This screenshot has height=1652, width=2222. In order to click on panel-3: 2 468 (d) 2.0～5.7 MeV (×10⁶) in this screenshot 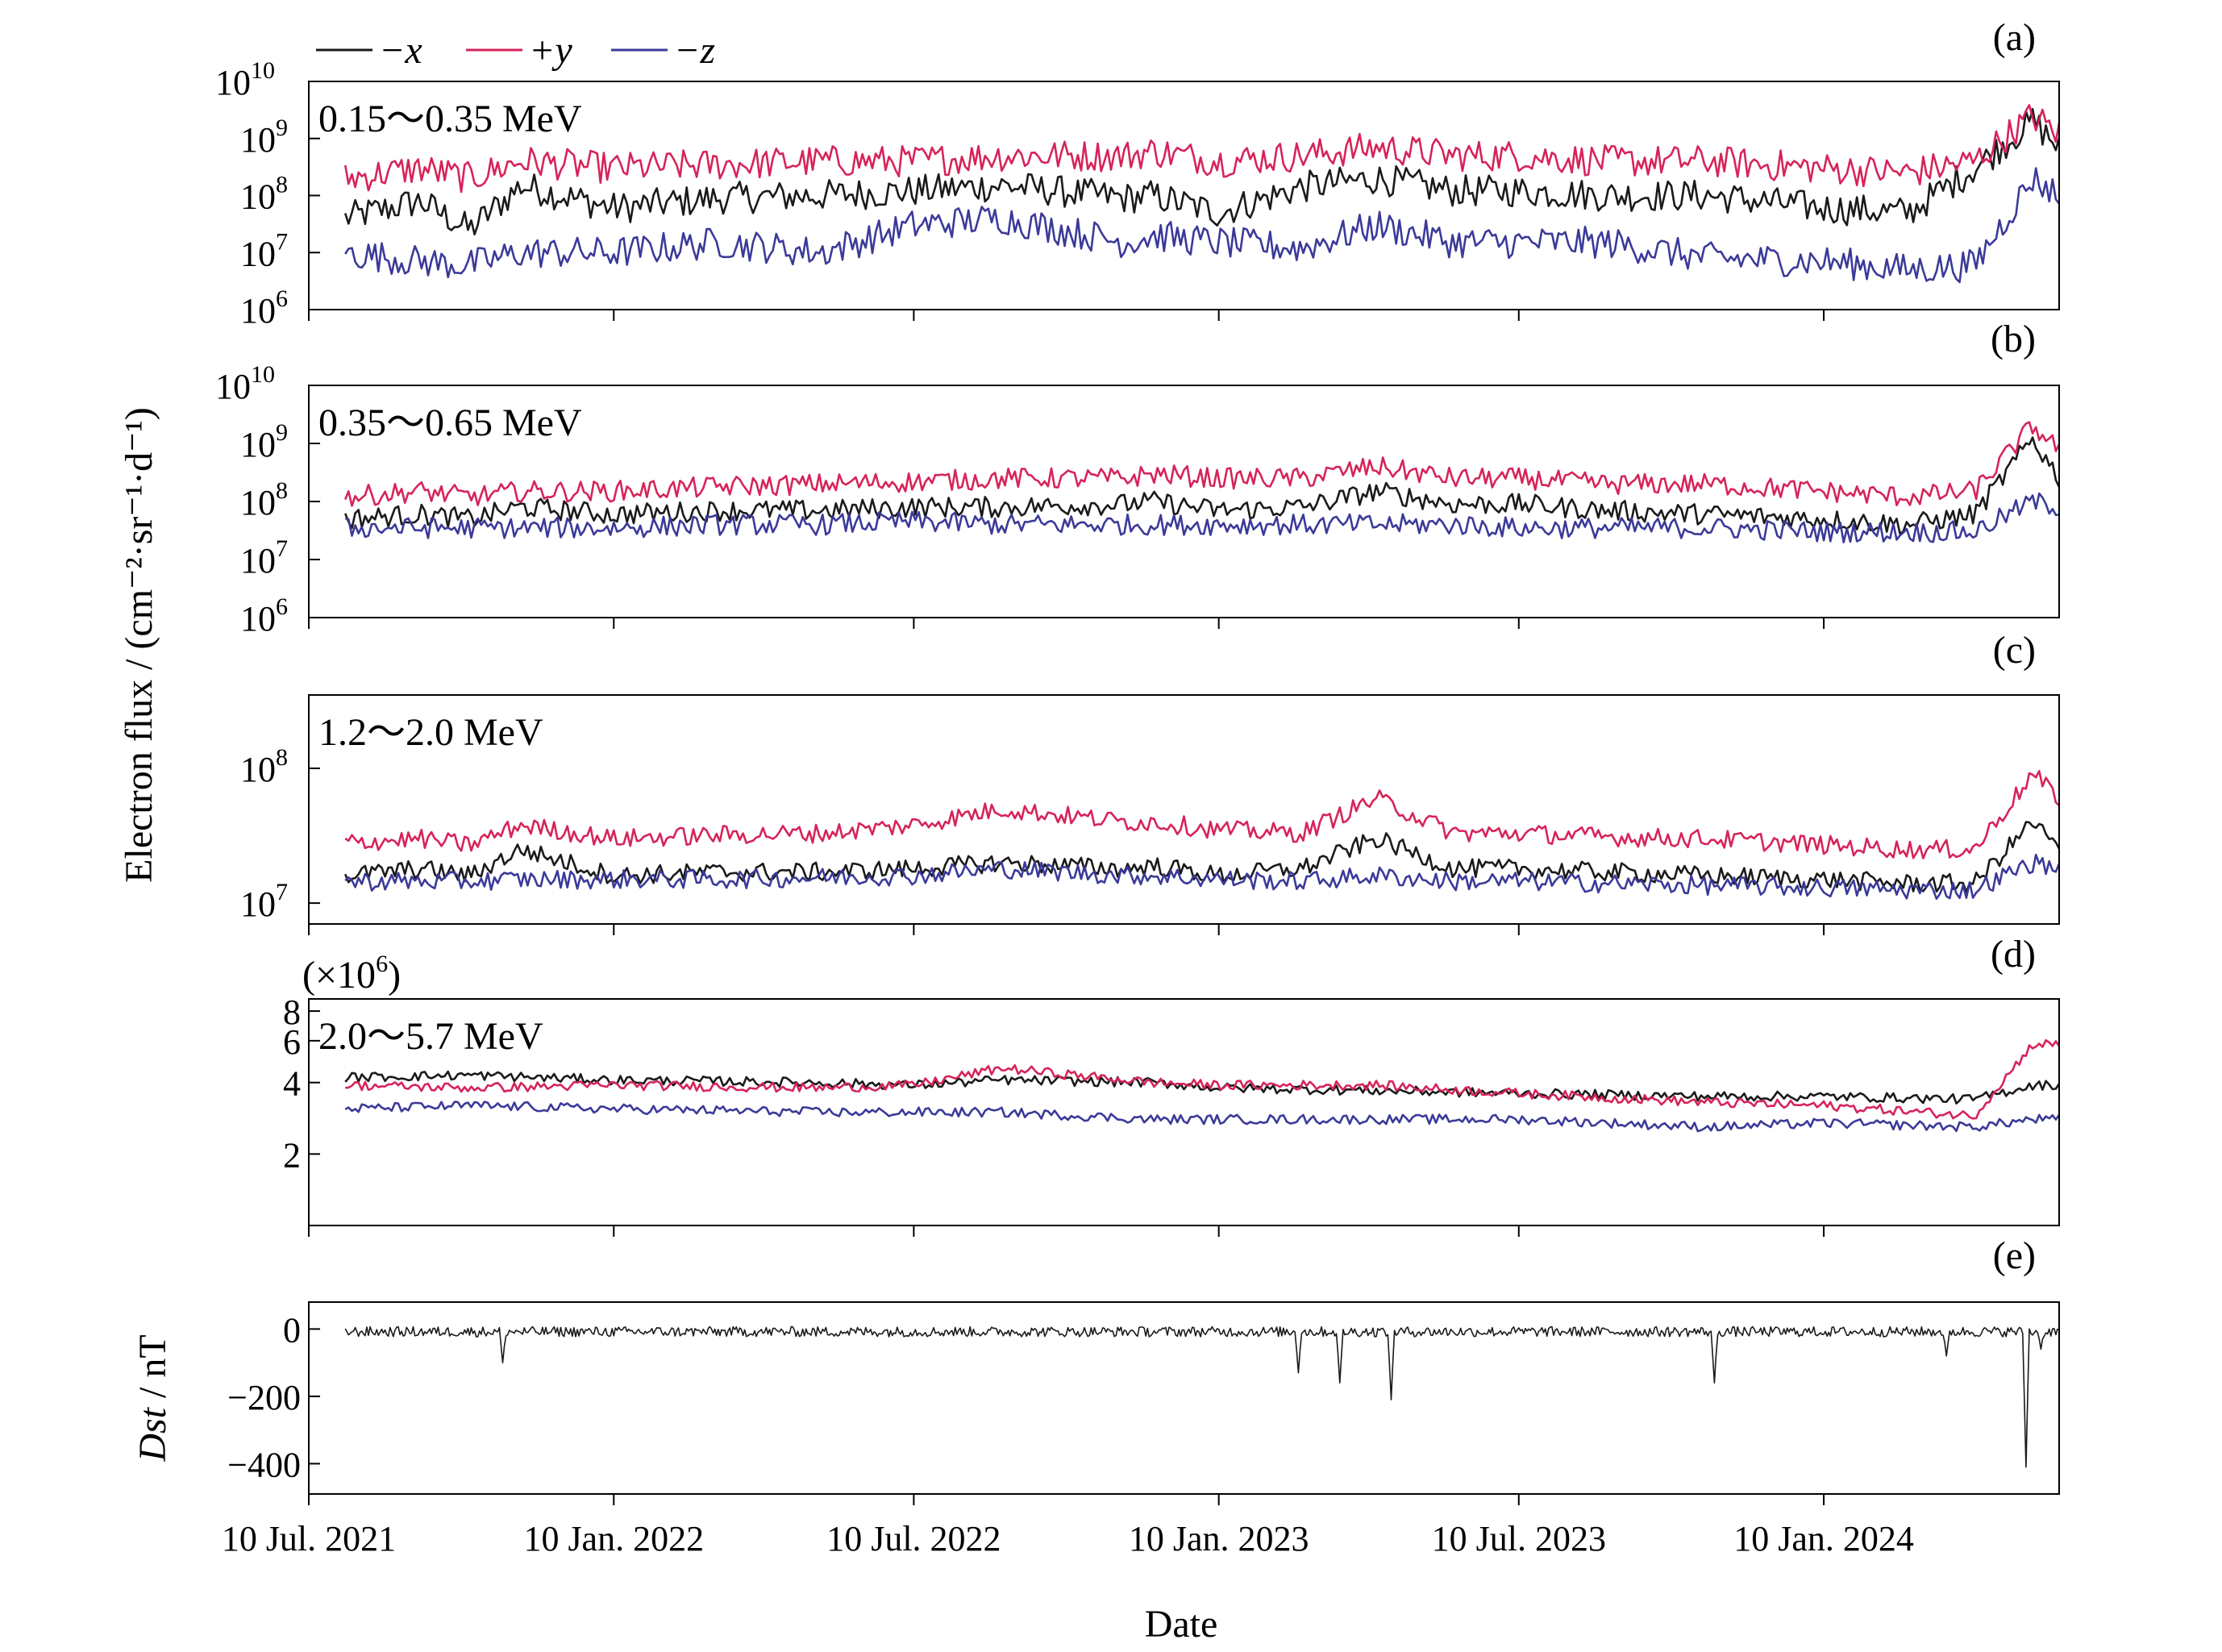, I will do `click(1172, 1085)`.